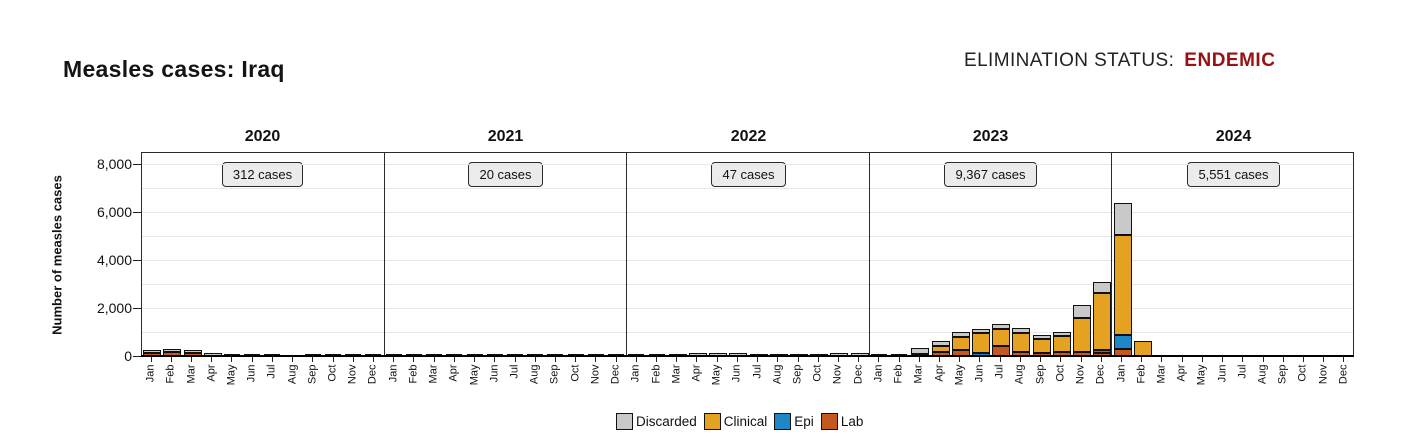 This screenshot has width=1413, height=446. Describe the element at coordinates (739, 421) in the screenshot. I see `chart-legend: Discarded Clinical Epi Lab` at that location.